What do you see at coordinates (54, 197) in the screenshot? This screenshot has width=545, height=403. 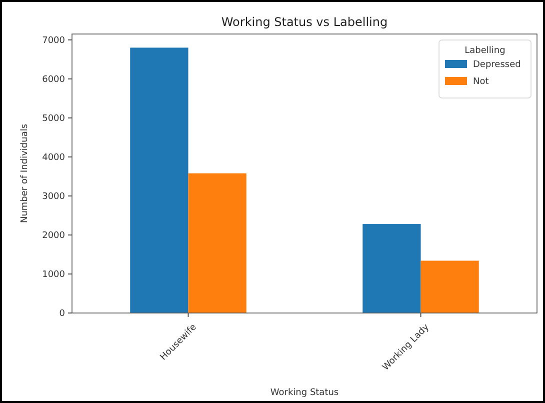 I see `y-tick-label: 3000` at bounding box center [54, 197].